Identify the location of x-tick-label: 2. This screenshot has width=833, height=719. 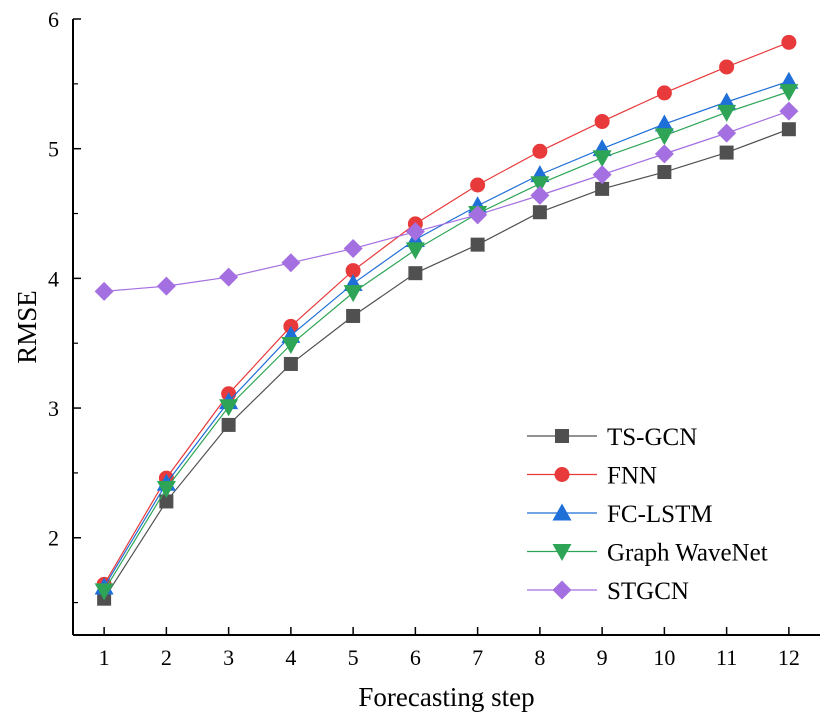
(166, 657).